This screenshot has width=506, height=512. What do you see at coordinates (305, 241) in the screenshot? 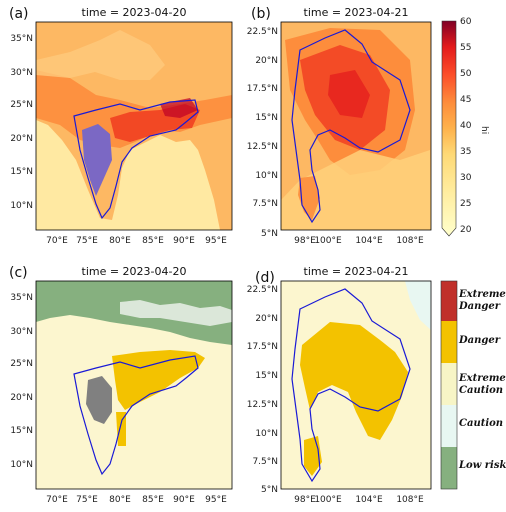
I see `panel-b-xtick: 98°E` at bounding box center [305, 241].